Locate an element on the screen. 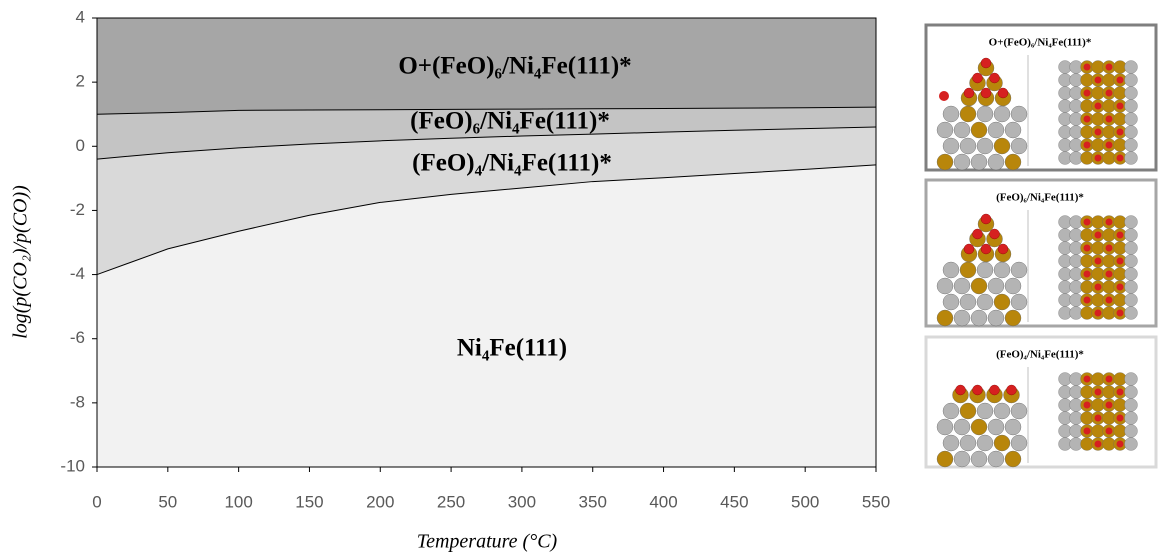 This screenshot has height=558, width=1158. region-label: Ni₄Fe(111) is located at coordinates (512, 348).